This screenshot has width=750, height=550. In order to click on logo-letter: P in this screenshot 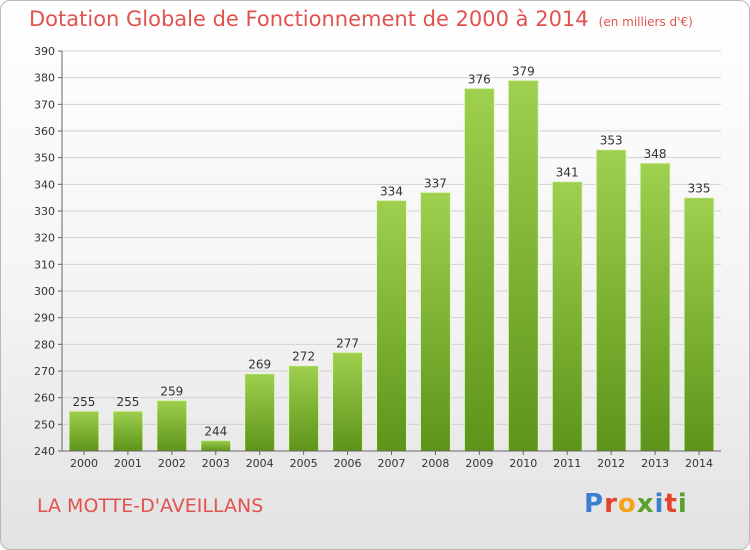, I will do `click(594, 504)`.